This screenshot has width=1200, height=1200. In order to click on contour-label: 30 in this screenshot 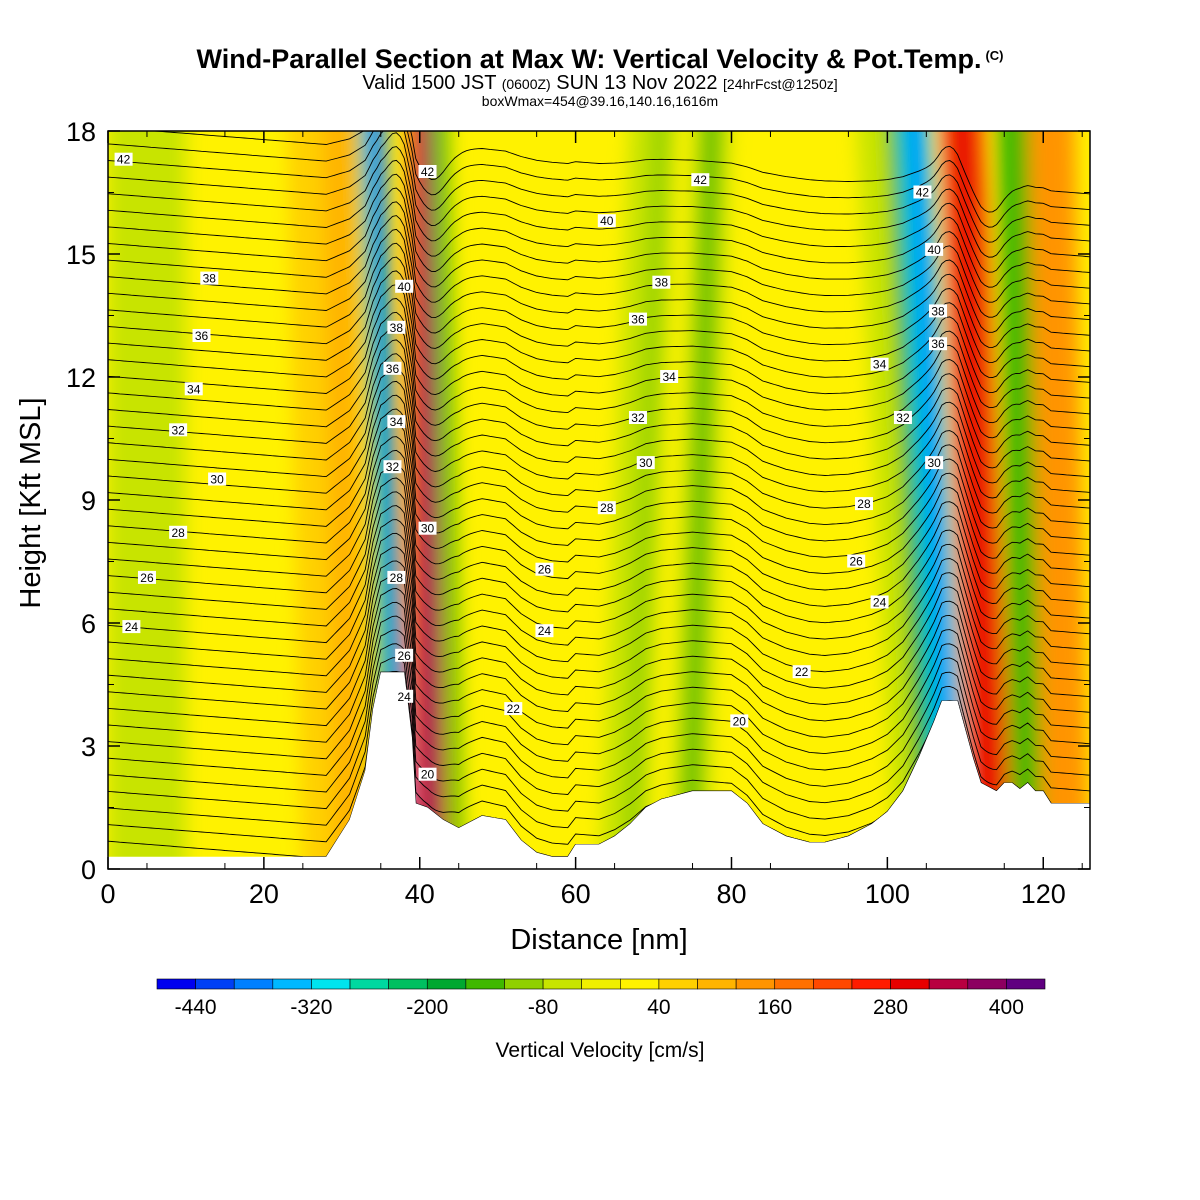, I will do `click(427, 528)`.